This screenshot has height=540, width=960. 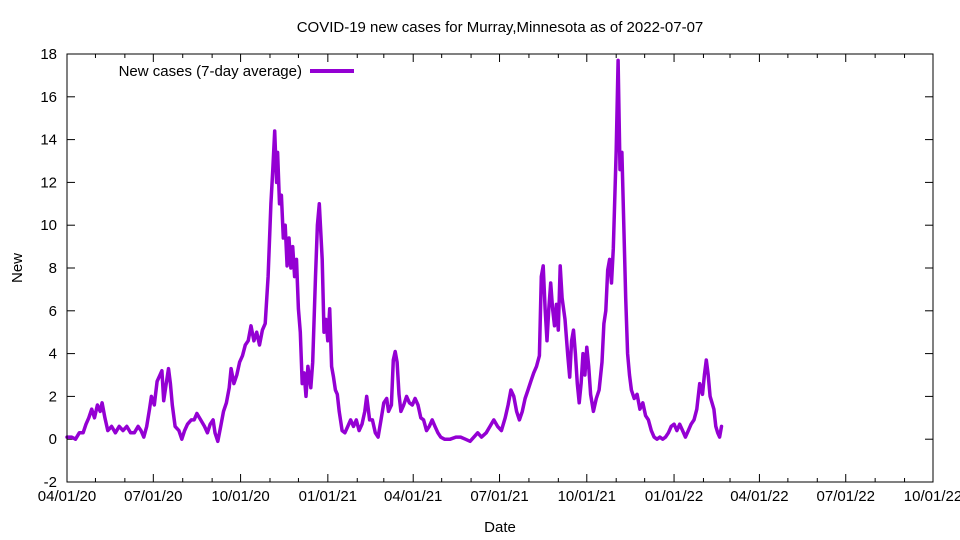 What do you see at coordinates (328, 496) in the screenshot?
I see `x-tick-label: 01/01/21` at bounding box center [328, 496].